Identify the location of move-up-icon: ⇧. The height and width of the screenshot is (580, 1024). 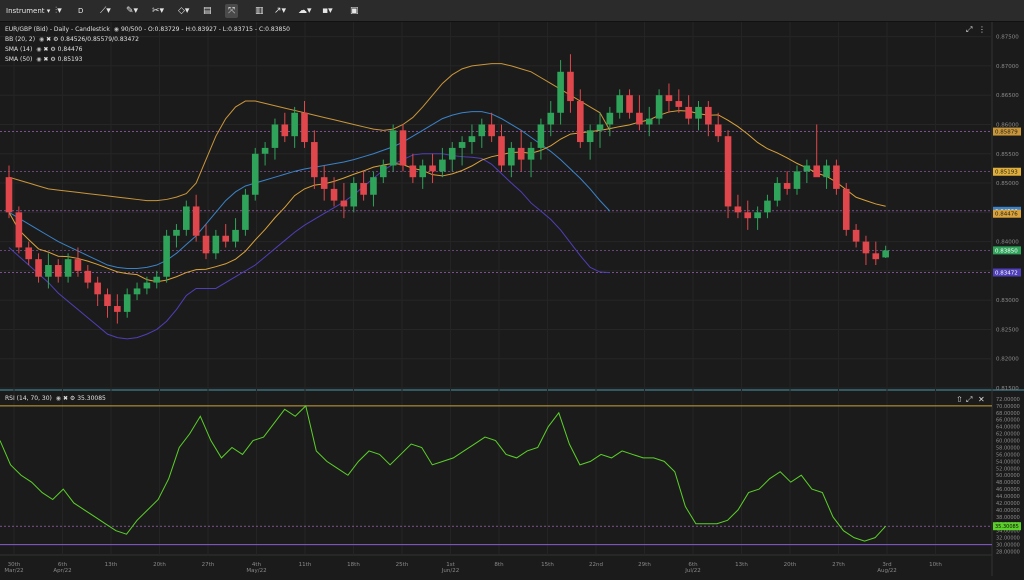
(959, 399).